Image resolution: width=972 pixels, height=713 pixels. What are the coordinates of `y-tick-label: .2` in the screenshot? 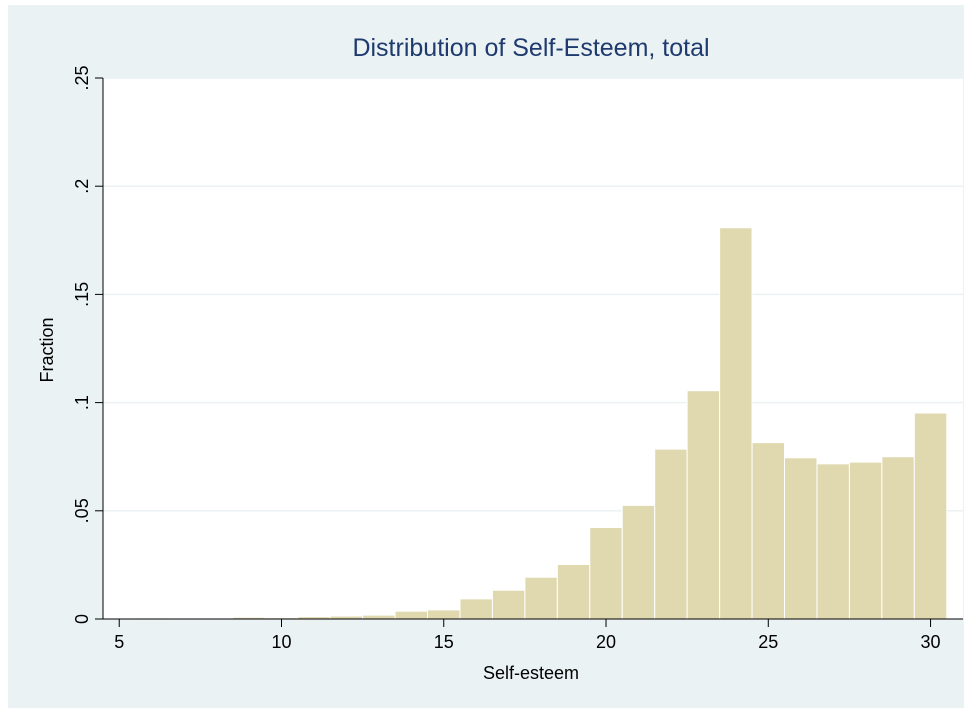 It's located at (82, 186).